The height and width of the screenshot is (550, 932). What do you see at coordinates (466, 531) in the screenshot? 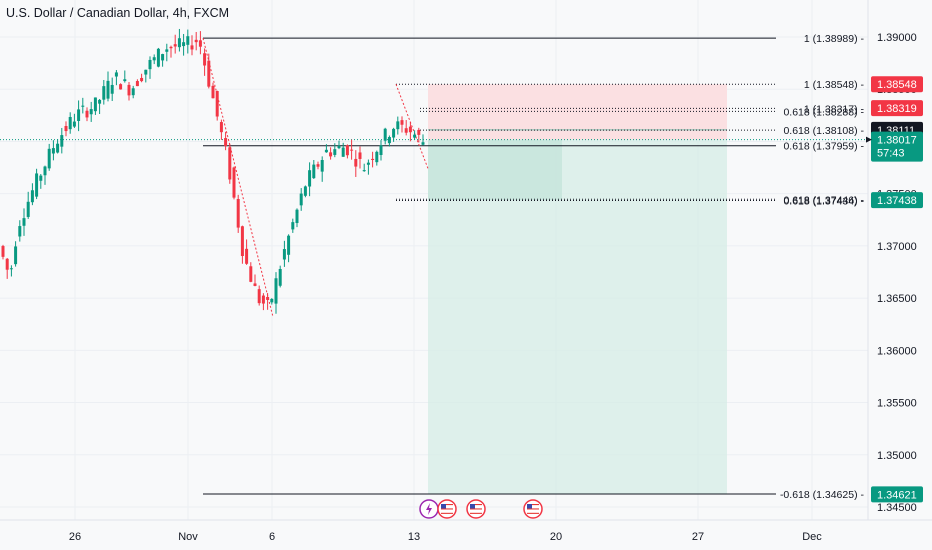
I see `time-axis: 26 Nov 6 13 20 27 Dec` at bounding box center [466, 531].